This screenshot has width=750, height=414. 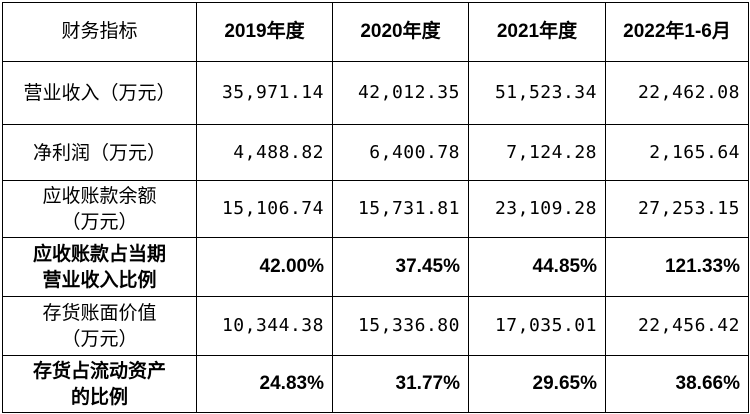 What do you see at coordinates (537, 152) in the screenshot?
I see `cell-value: 7,124.28` at bounding box center [537, 152].